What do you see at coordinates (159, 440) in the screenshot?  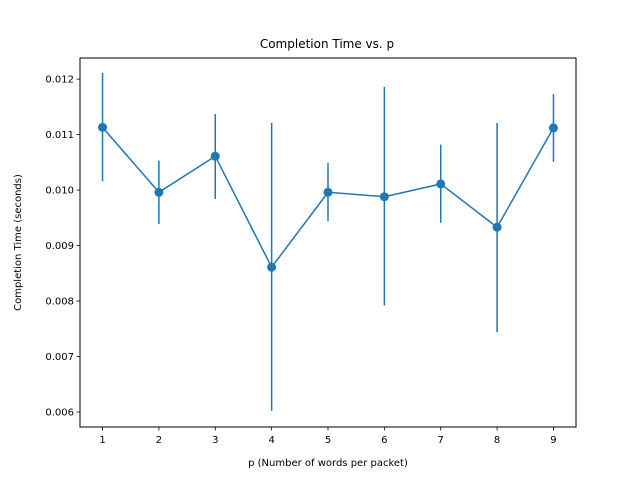 I see `x-tick-label: 2` at bounding box center [159, 440].